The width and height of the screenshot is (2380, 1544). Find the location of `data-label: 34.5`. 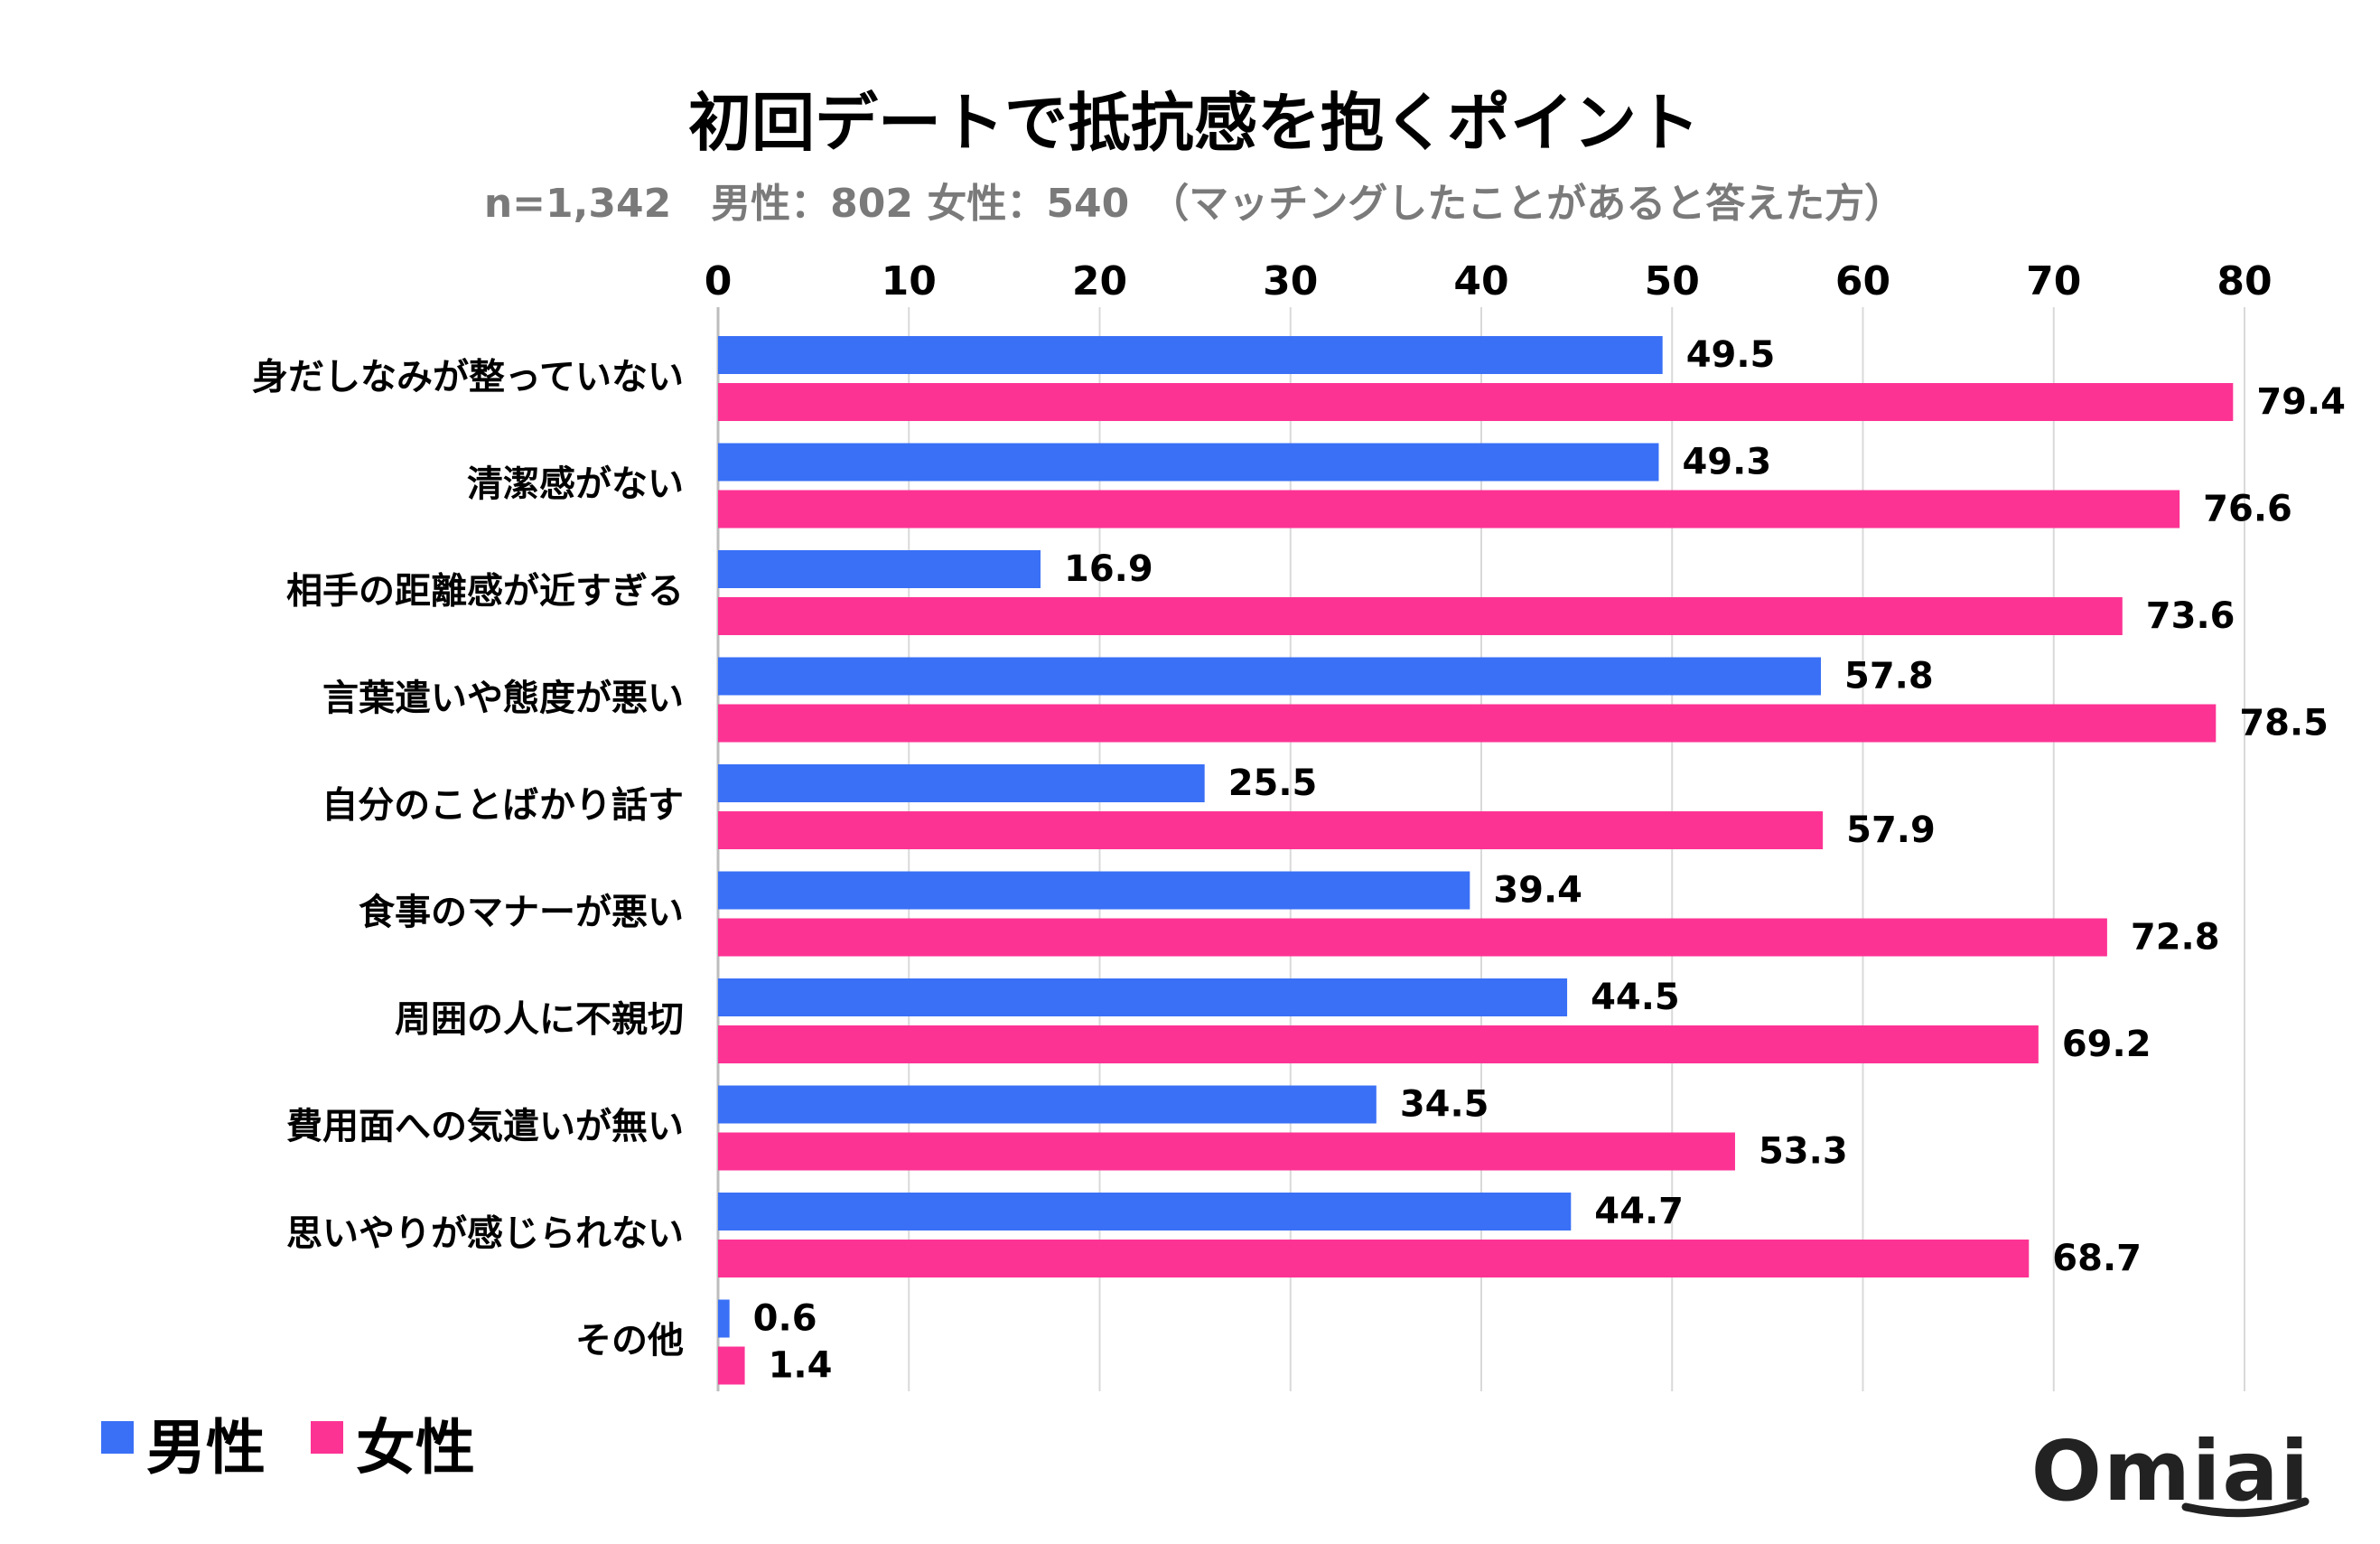

data-label: 34.5 is located at coordinates (1445, 1105).